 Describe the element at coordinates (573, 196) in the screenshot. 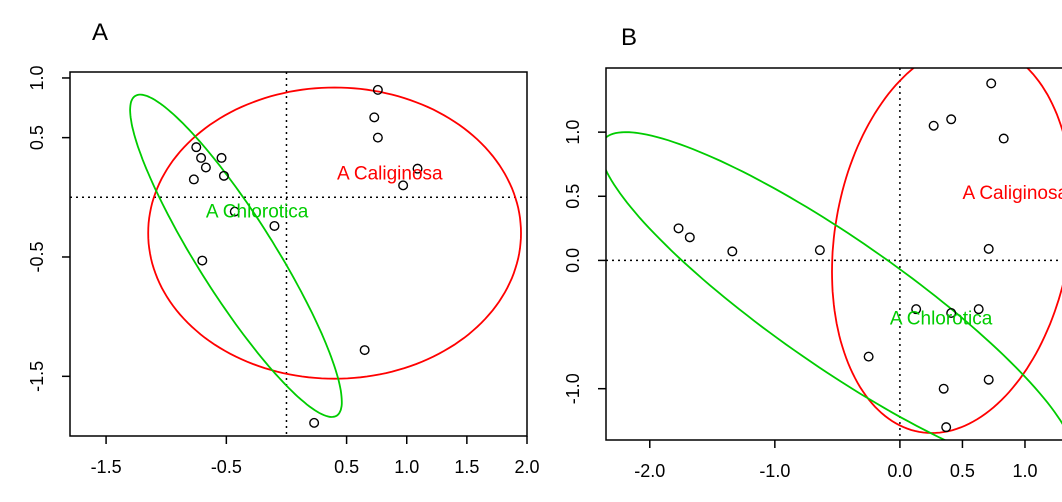

I see `y-tick-label-b: 0.5` at that location.